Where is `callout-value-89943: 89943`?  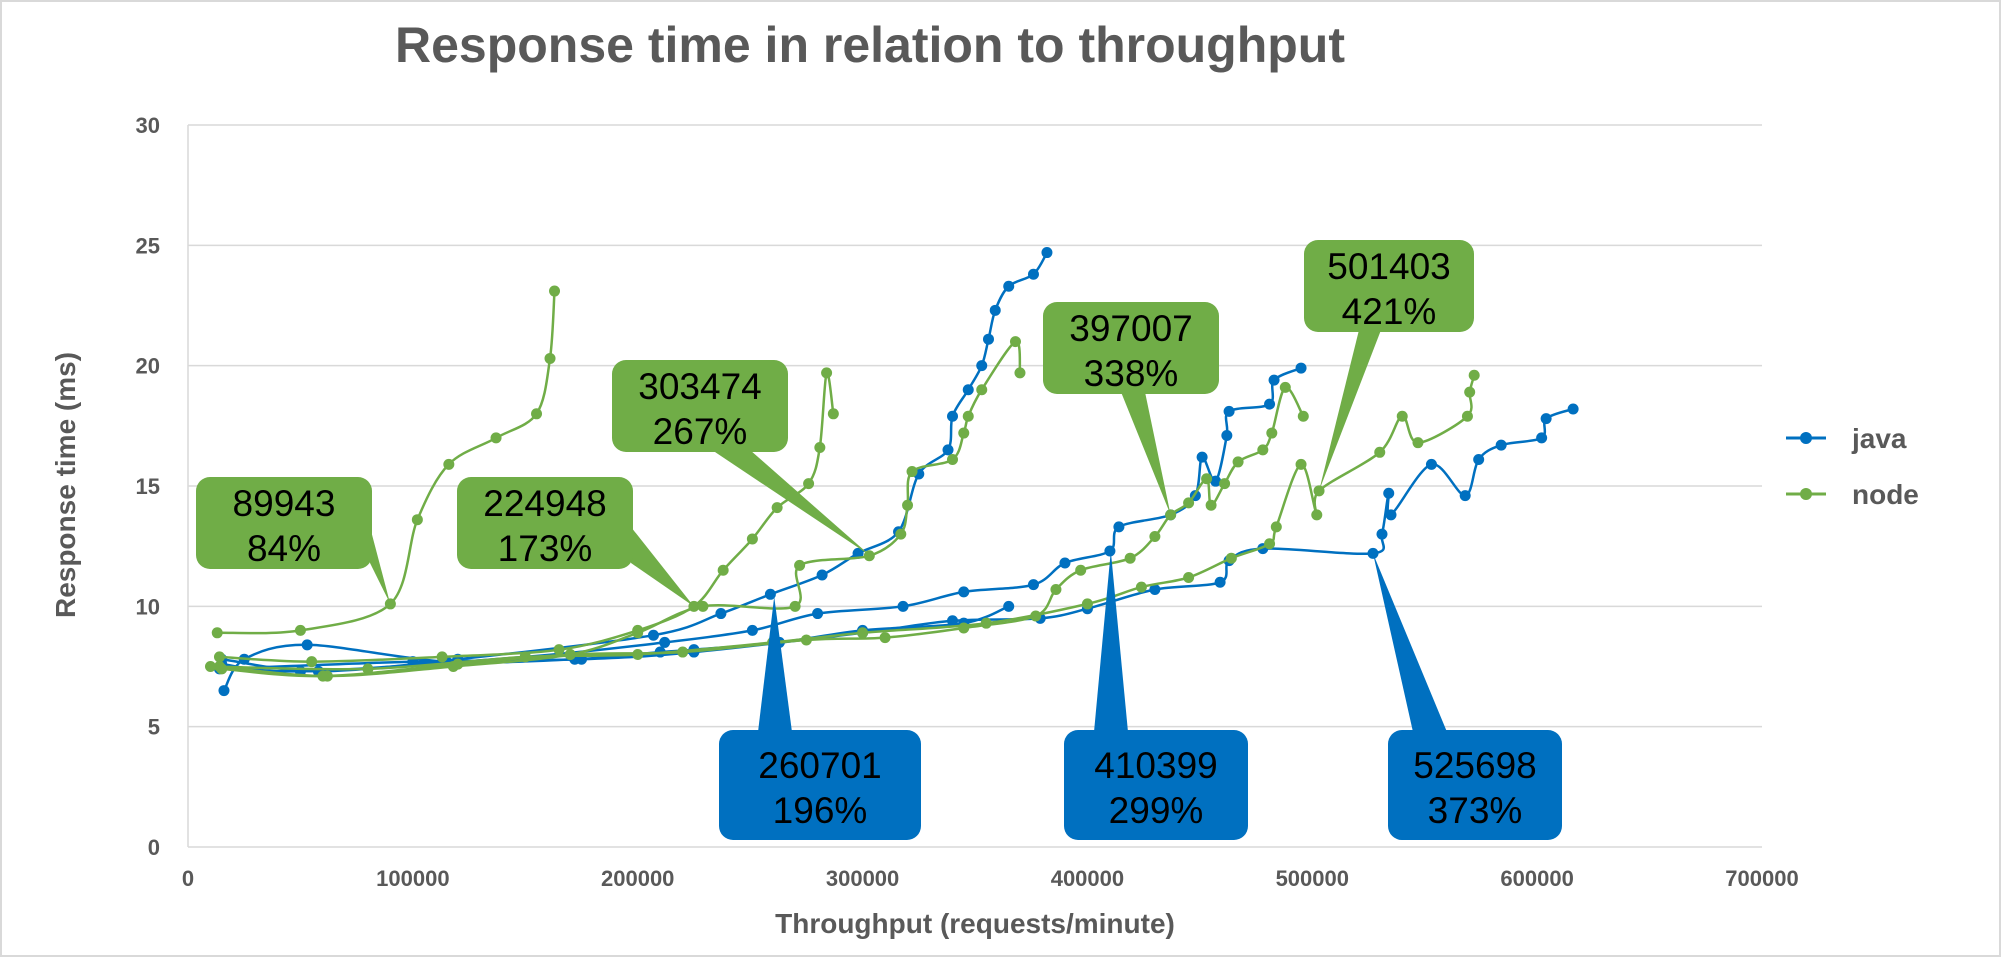 callout-value-89943: 89943 is located at coordinates (284, 503).